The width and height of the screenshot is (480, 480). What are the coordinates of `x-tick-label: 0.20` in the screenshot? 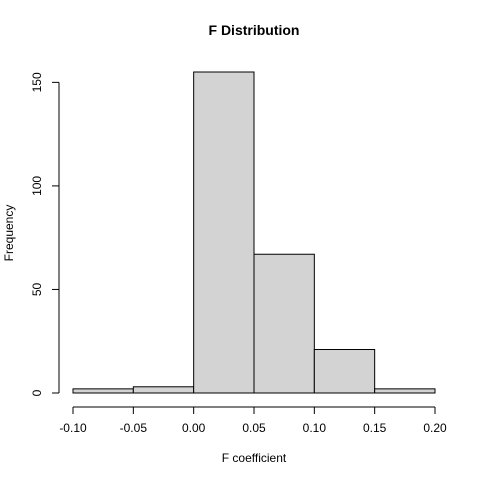 It's located at (435, 428).